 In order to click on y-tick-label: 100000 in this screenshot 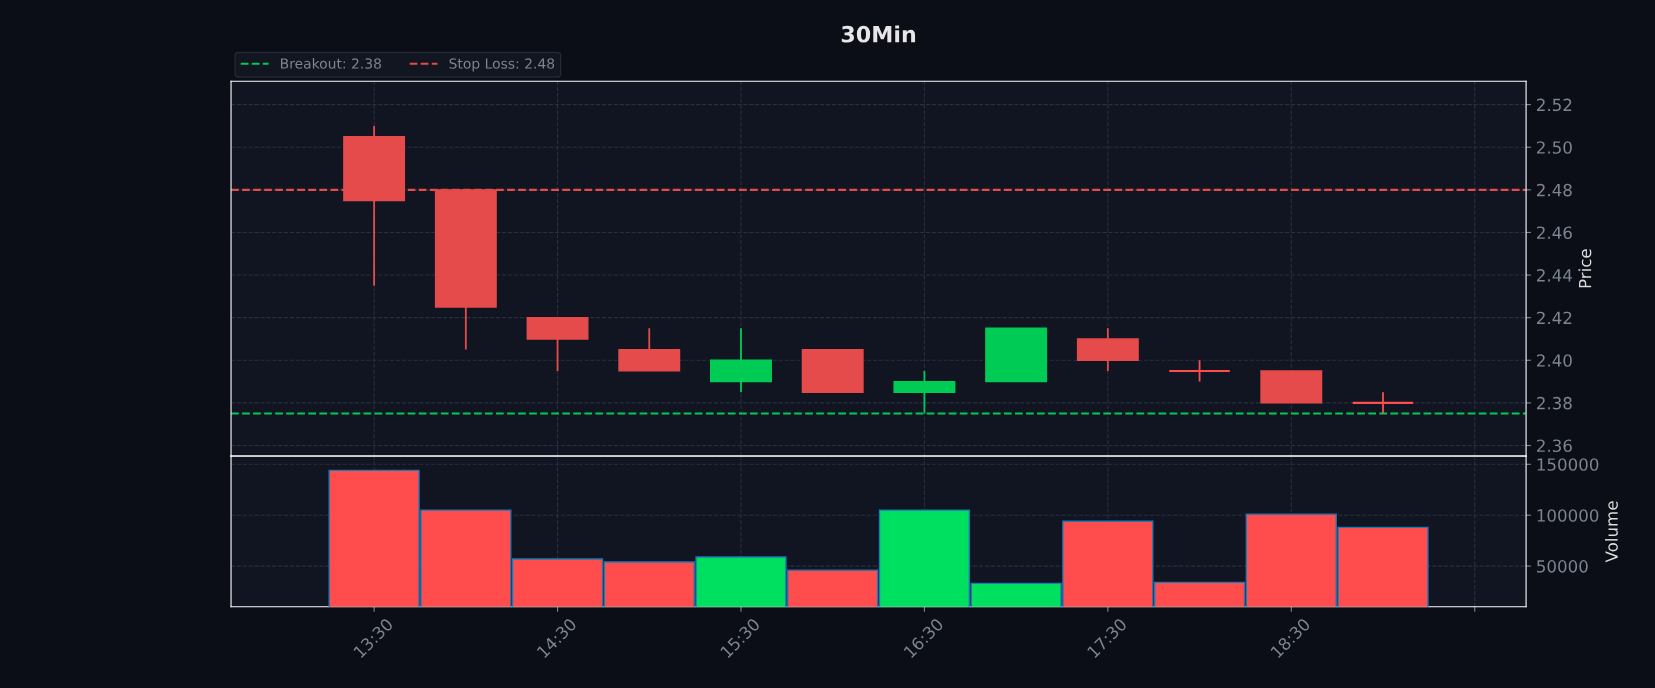, I will do `click(1568, 515)`.